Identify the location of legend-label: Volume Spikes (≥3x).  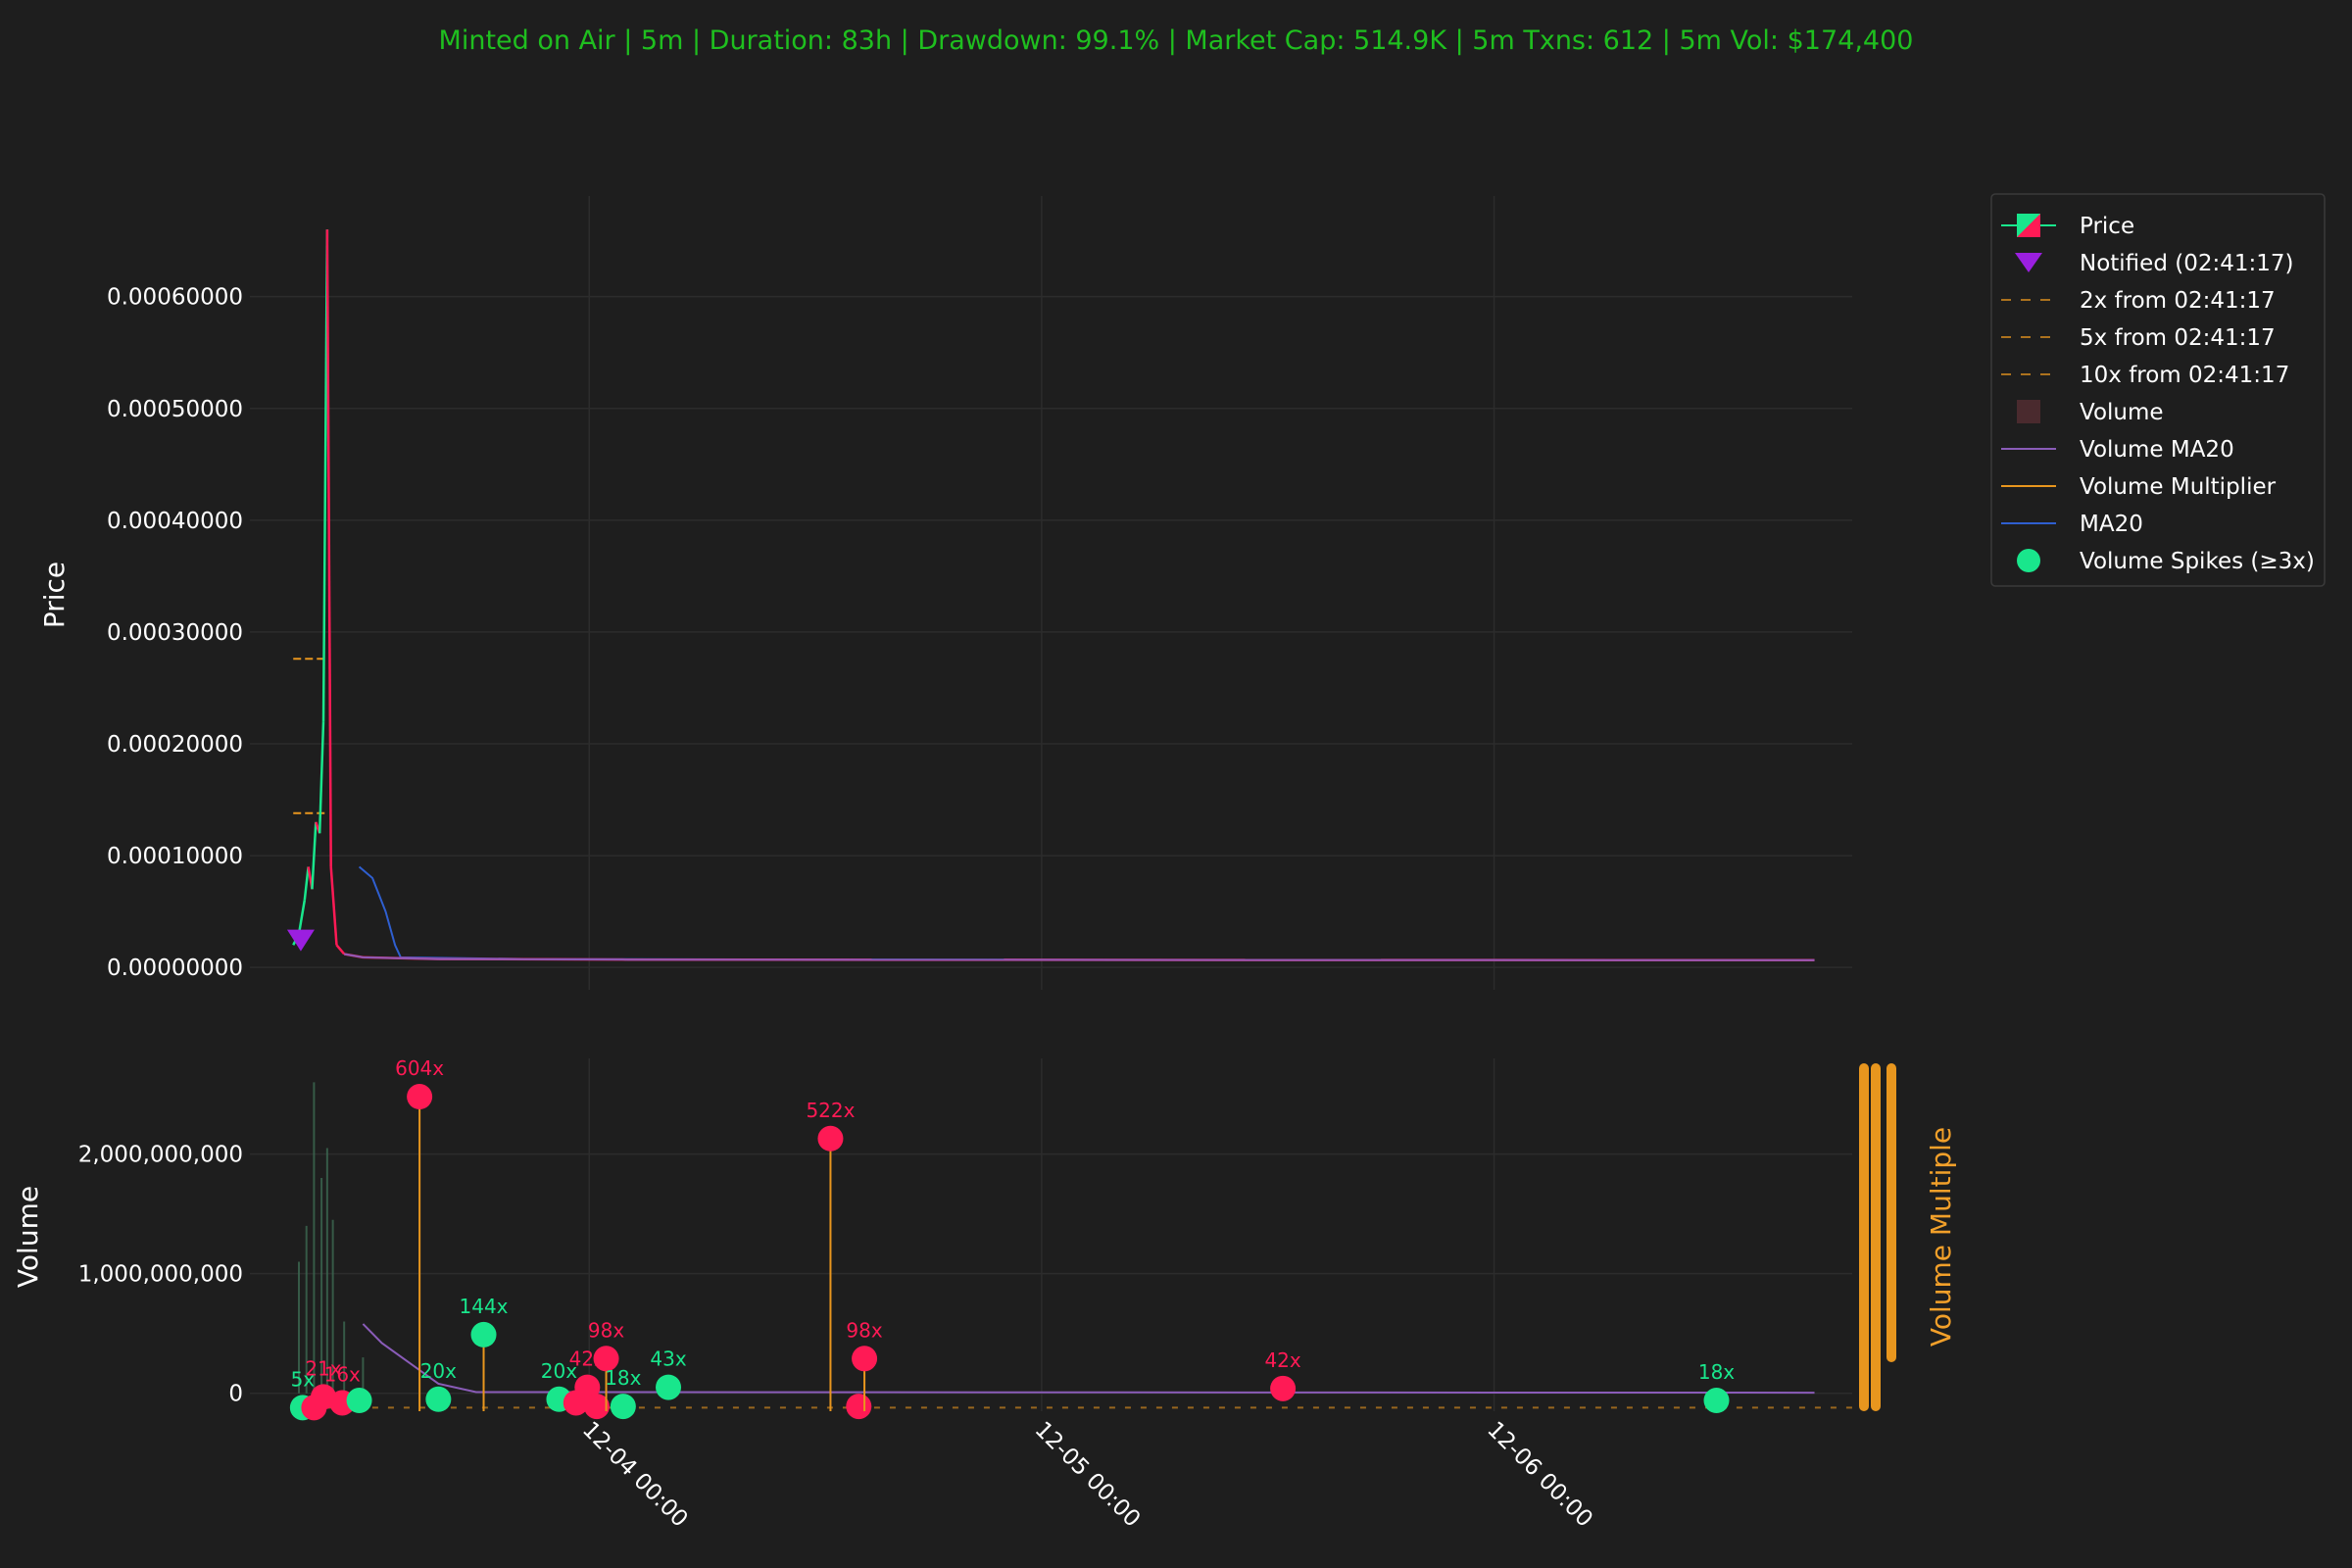
(2197, 561).